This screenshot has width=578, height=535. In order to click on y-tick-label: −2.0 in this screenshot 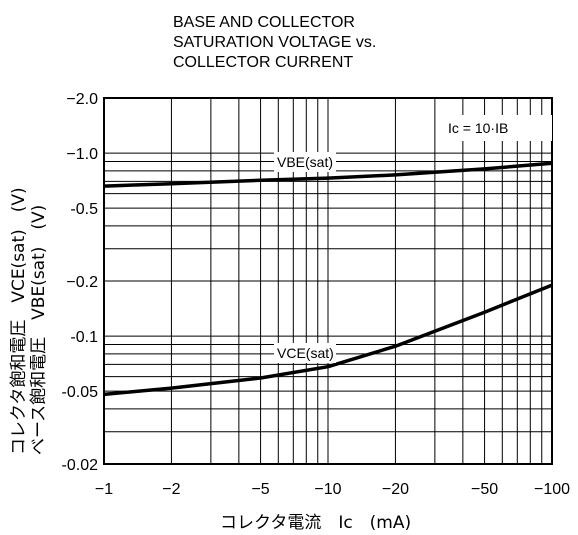, I will do `click(82, 99)`.